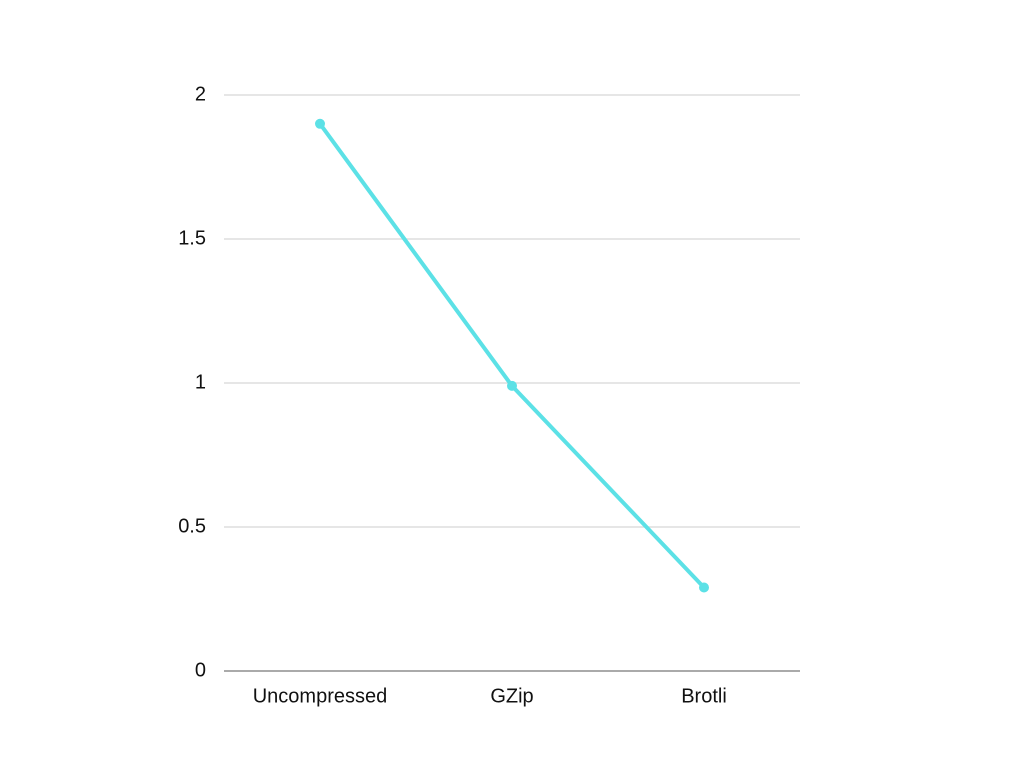  What do you see at coordinates (192, 526) in the screenshot?
I see `y-tick-label: 0.5` at bounding box center [192, 526].